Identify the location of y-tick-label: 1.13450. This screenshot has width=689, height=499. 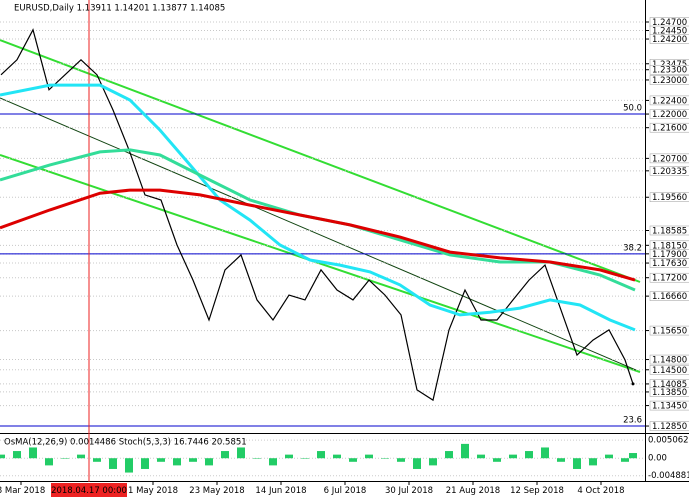
(669, 407).